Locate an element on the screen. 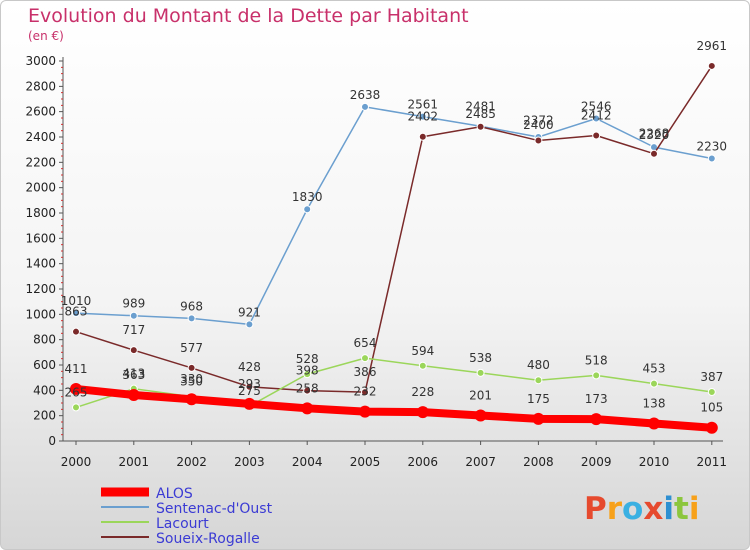 The image size is (750, 550). data-label: 413 is located at coordinates (133, 374).